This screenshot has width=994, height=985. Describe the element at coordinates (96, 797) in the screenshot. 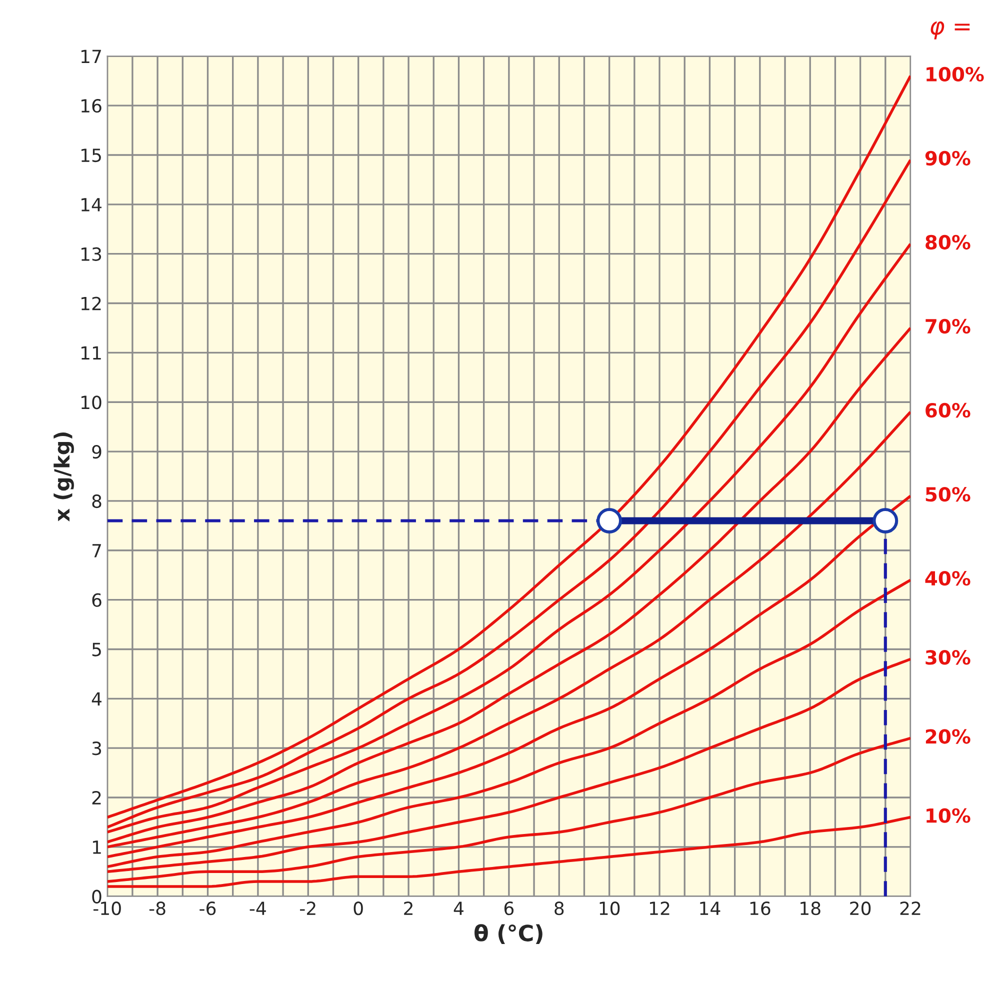

I see `y-tick-label: 2` at that location.